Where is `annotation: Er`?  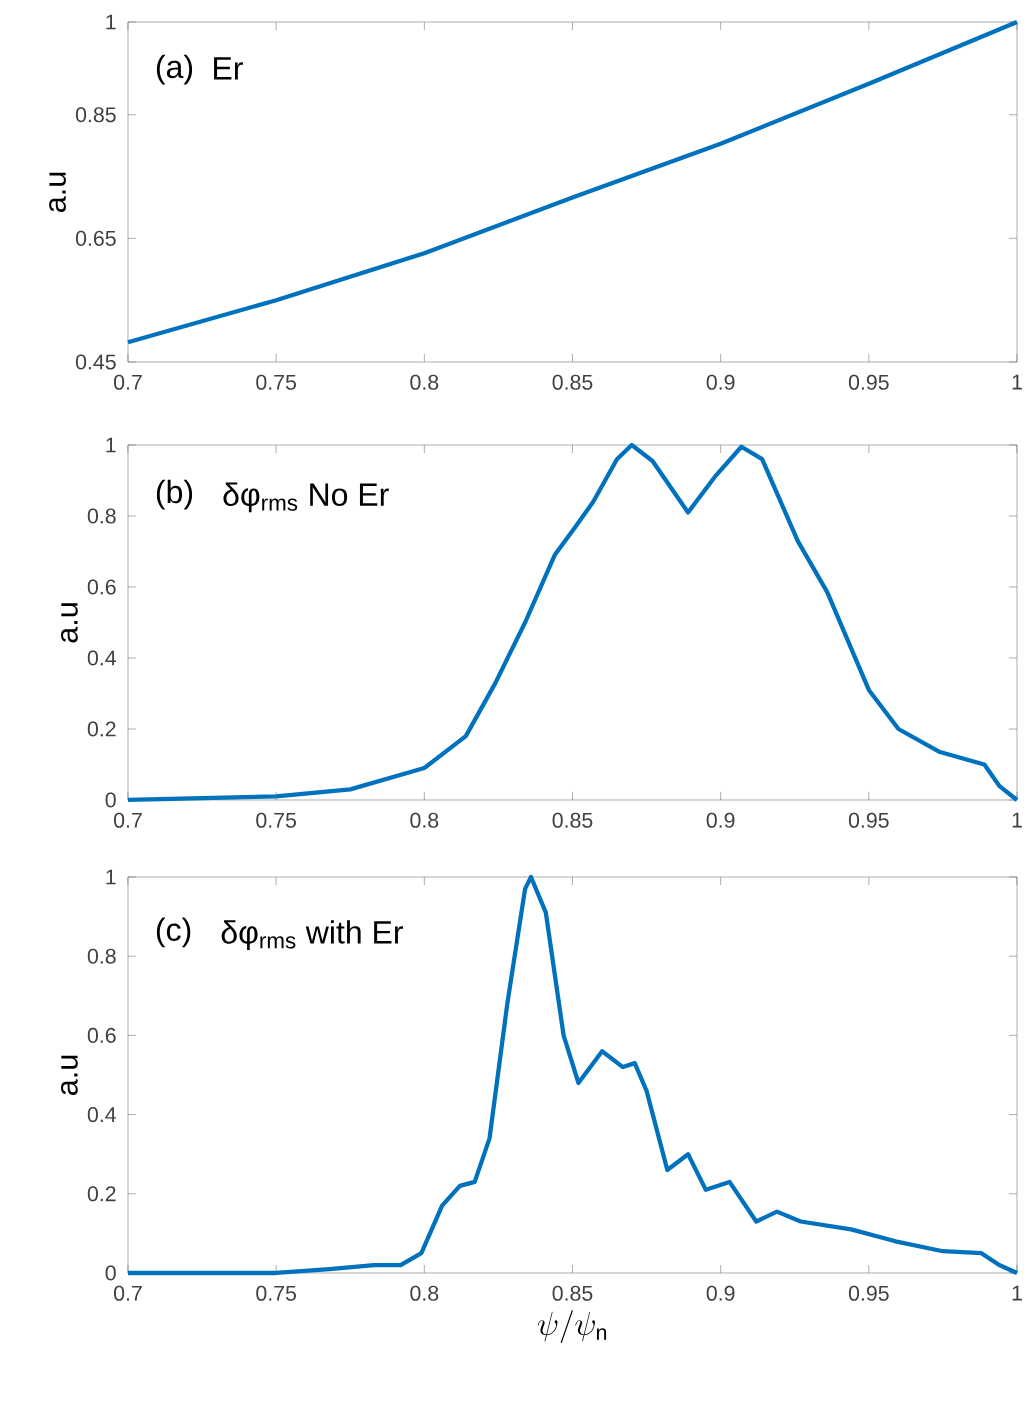
annotation: Er is located at coordinates (228, 68).